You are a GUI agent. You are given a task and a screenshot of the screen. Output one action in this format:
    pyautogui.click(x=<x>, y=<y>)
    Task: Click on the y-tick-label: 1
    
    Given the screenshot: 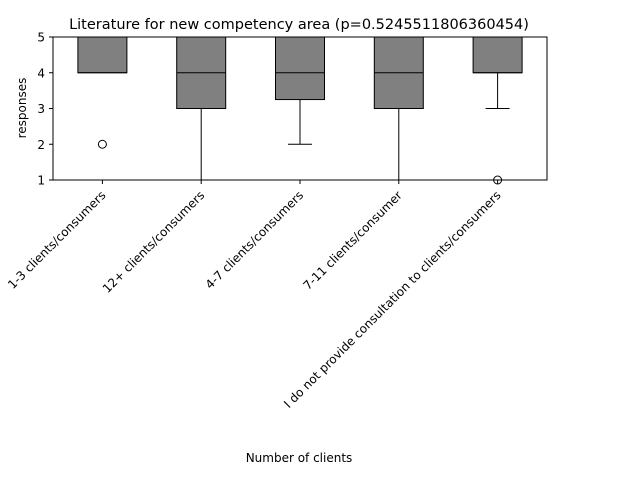 What is the action you would take?
    pyautogui.click(x=41, y=181)
    